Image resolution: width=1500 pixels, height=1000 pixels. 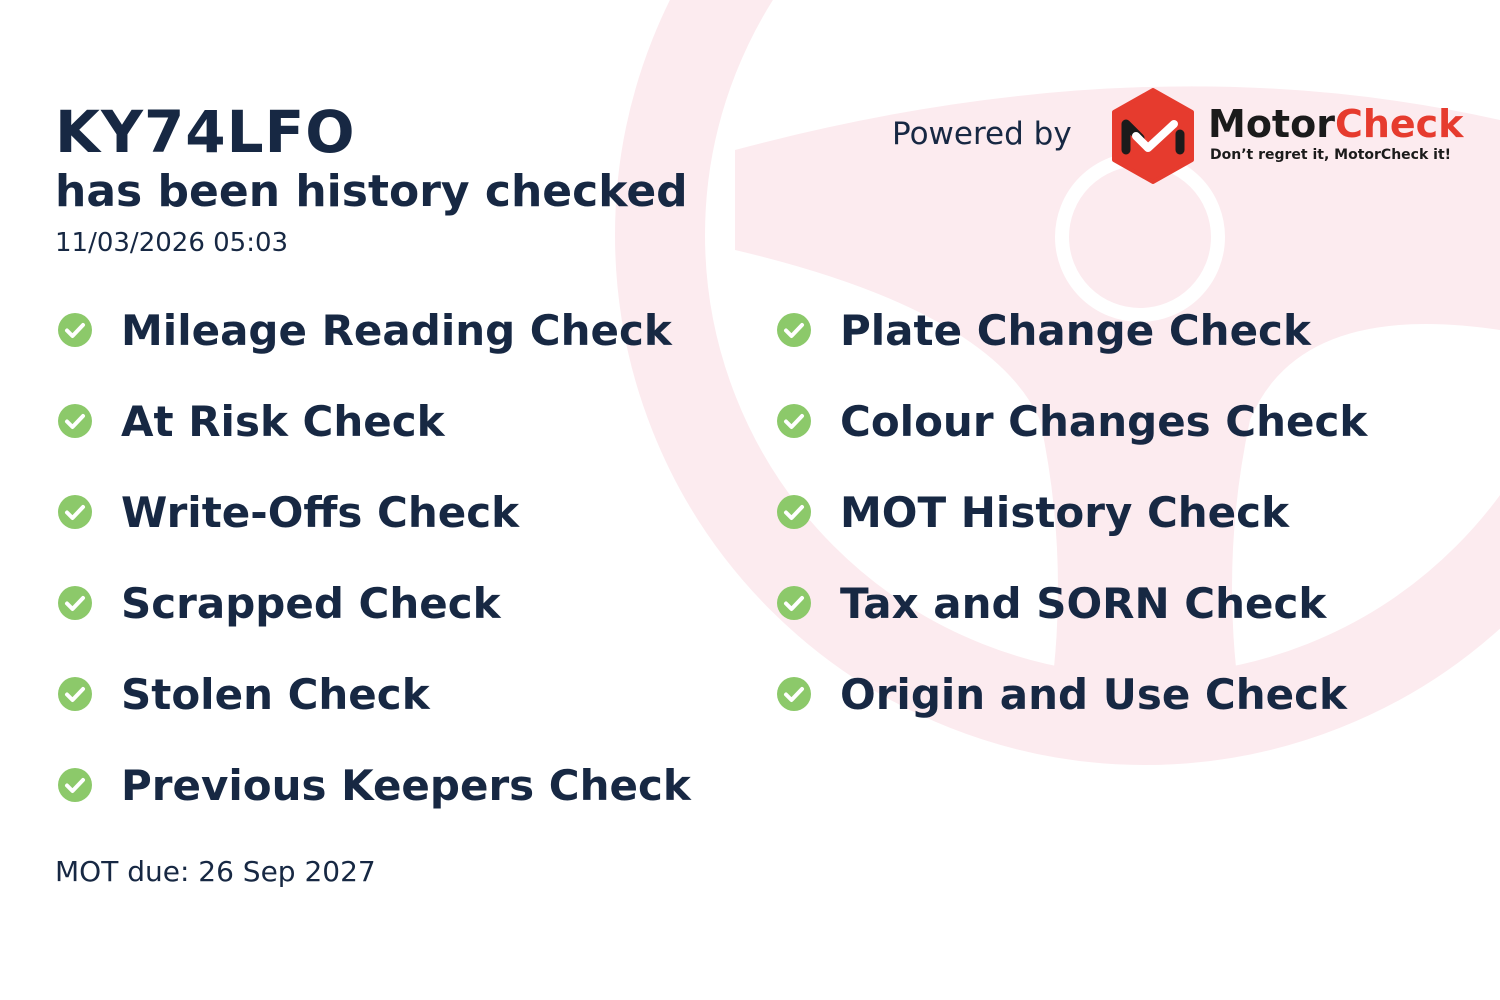 I want to click on check-label: Tax and SORN Check, so click(x=1083, y=603).